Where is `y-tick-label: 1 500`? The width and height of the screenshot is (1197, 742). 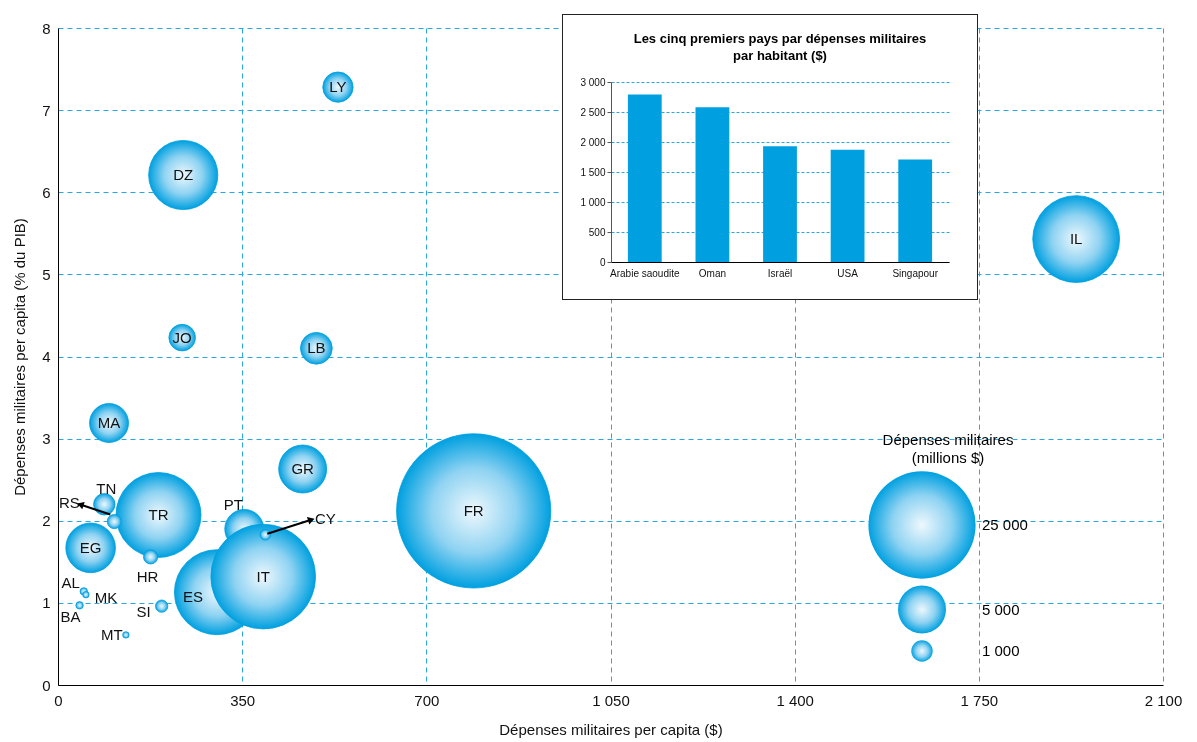 y-tick-label: 1 500 is located at coordinates (593, 172).